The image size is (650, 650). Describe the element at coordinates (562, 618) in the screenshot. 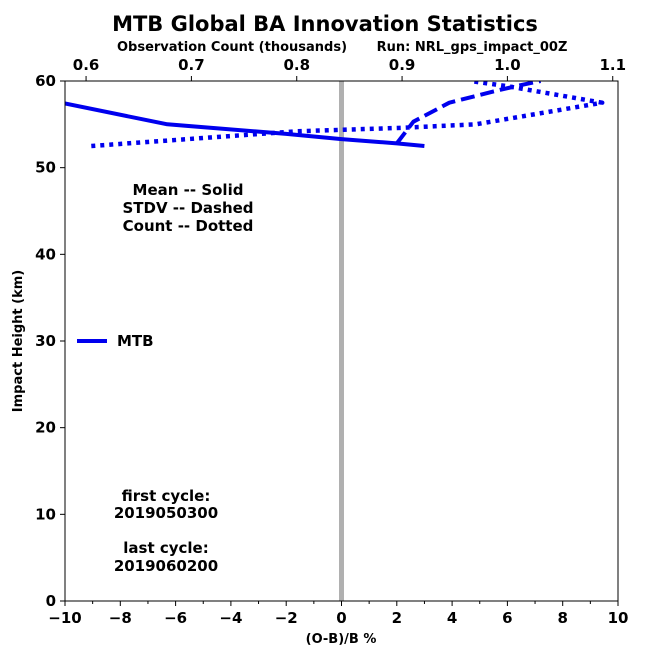

I see `x-tick-label: 8` at that location.